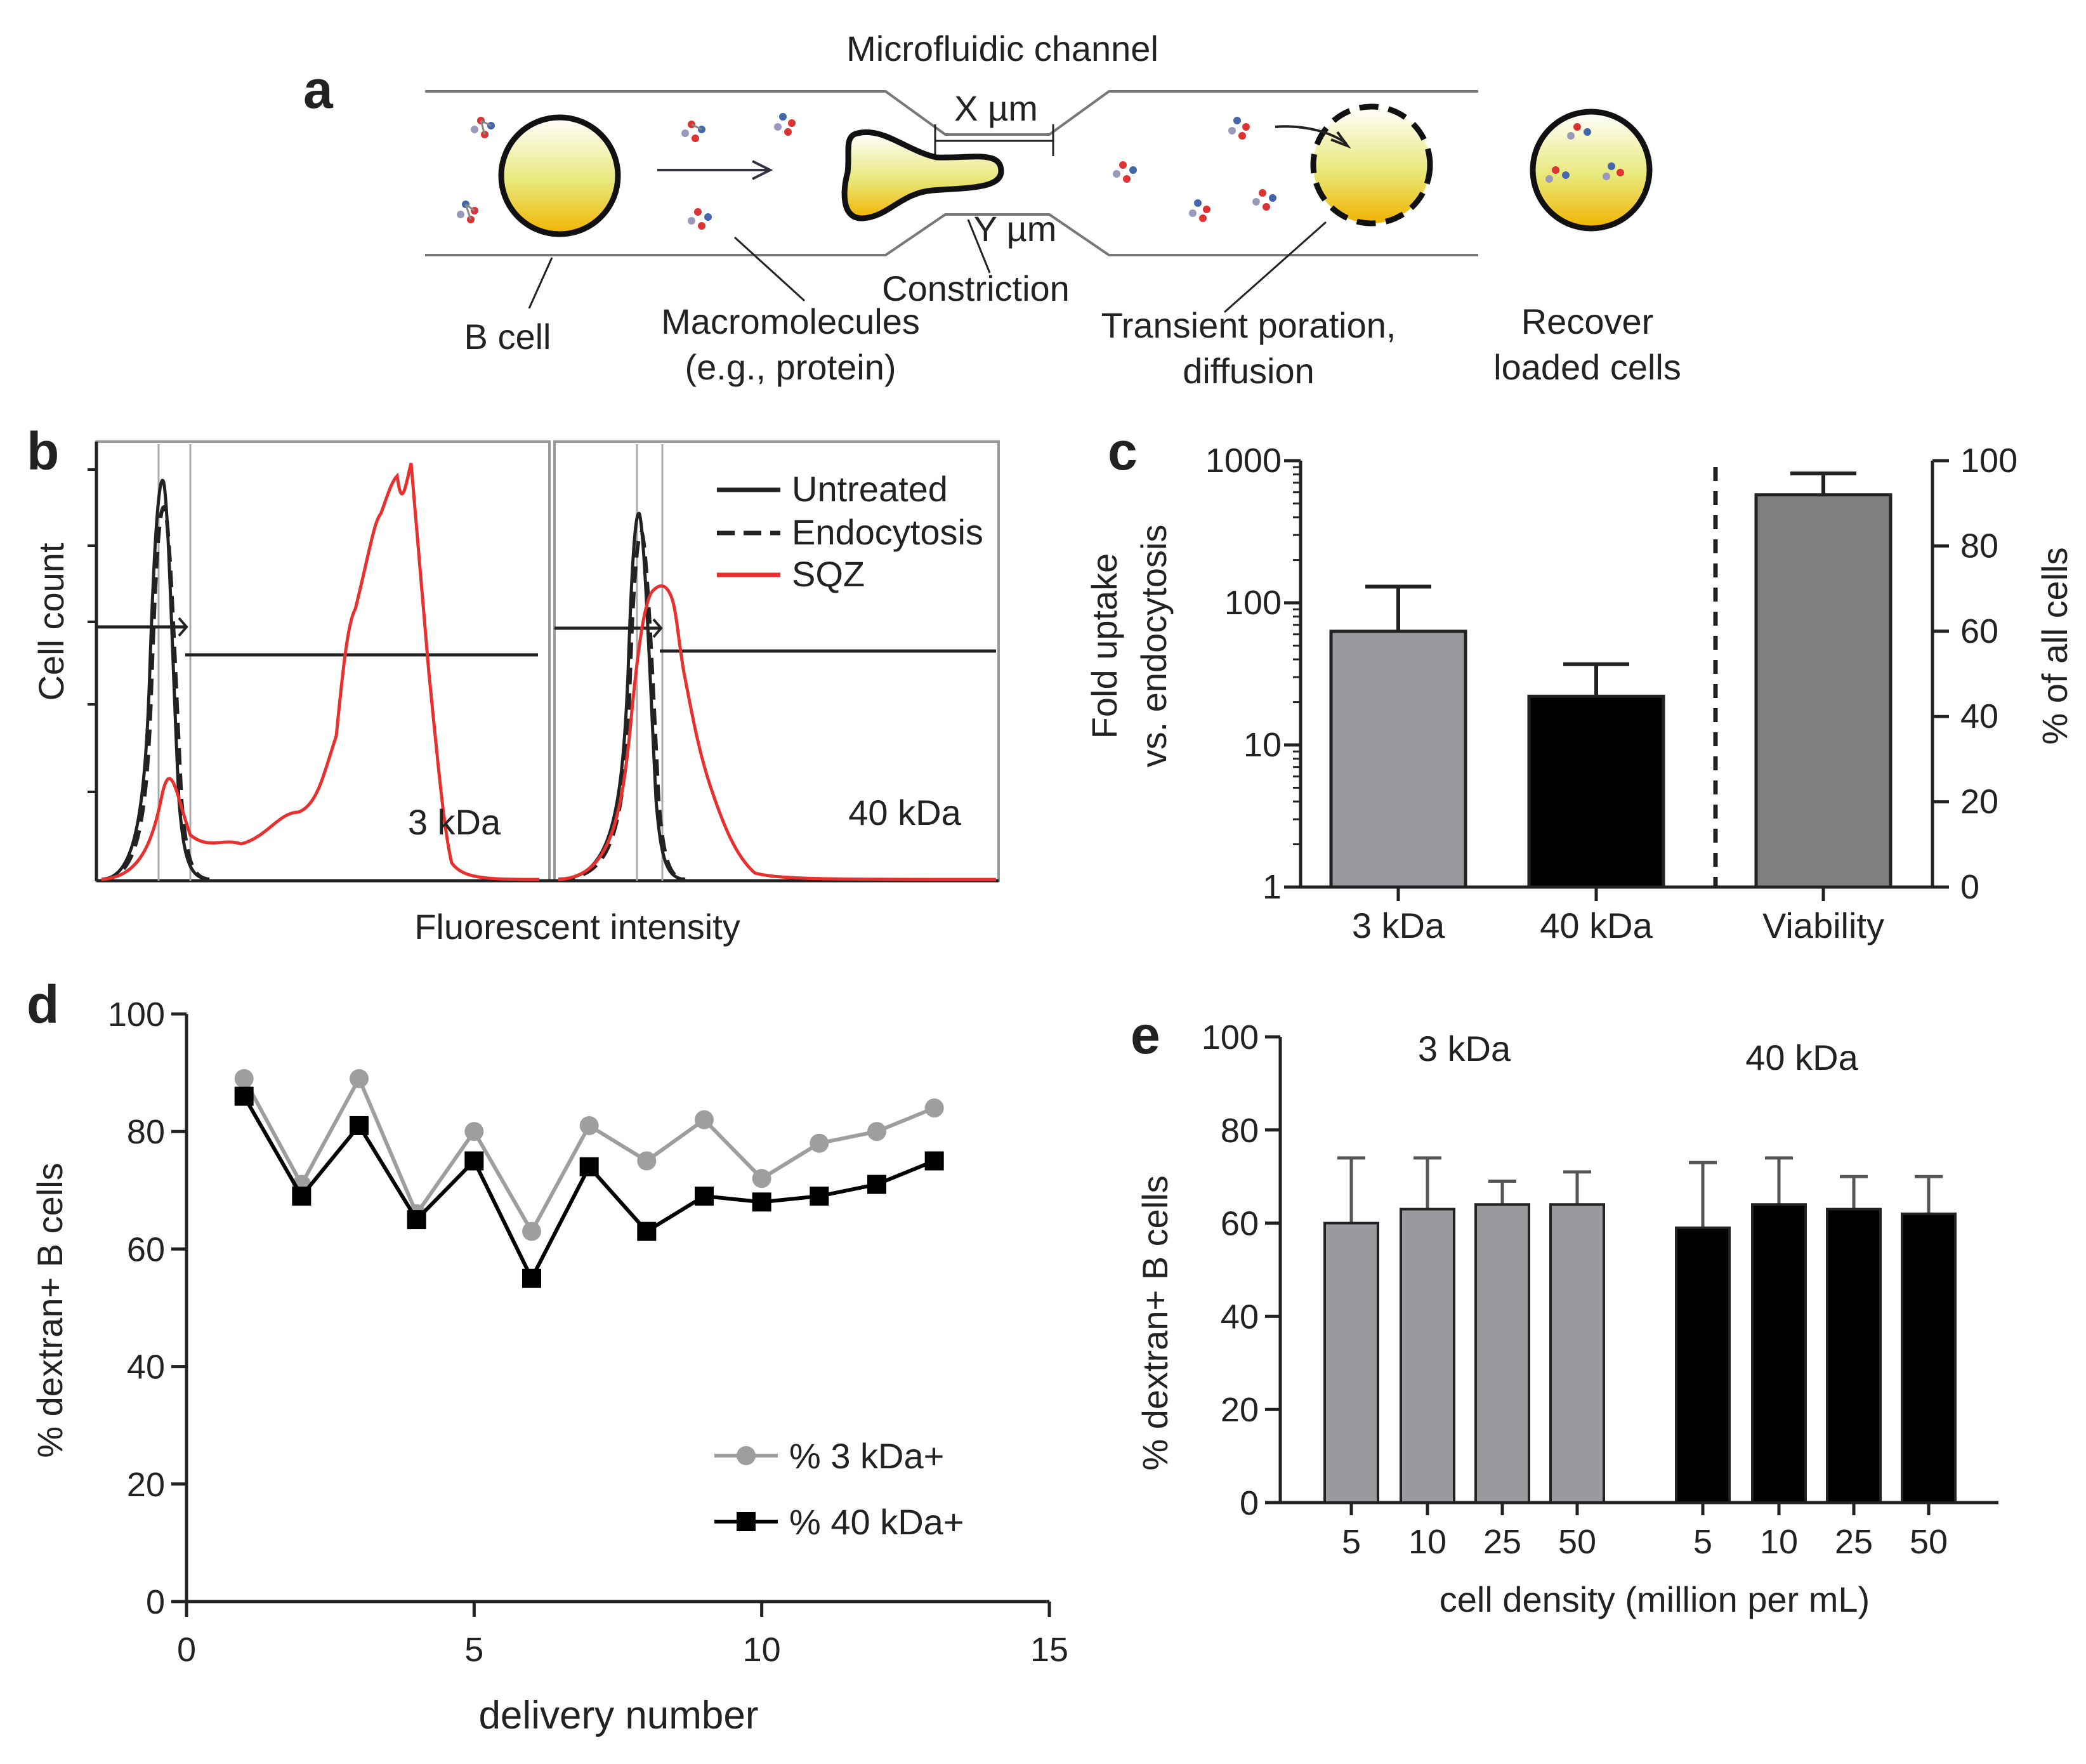  What do you see at coordinates (904, 813) in the screenshot?
I see `histogram-panel-label-40kda: 40 kDa` at bounding box center [904, 813].